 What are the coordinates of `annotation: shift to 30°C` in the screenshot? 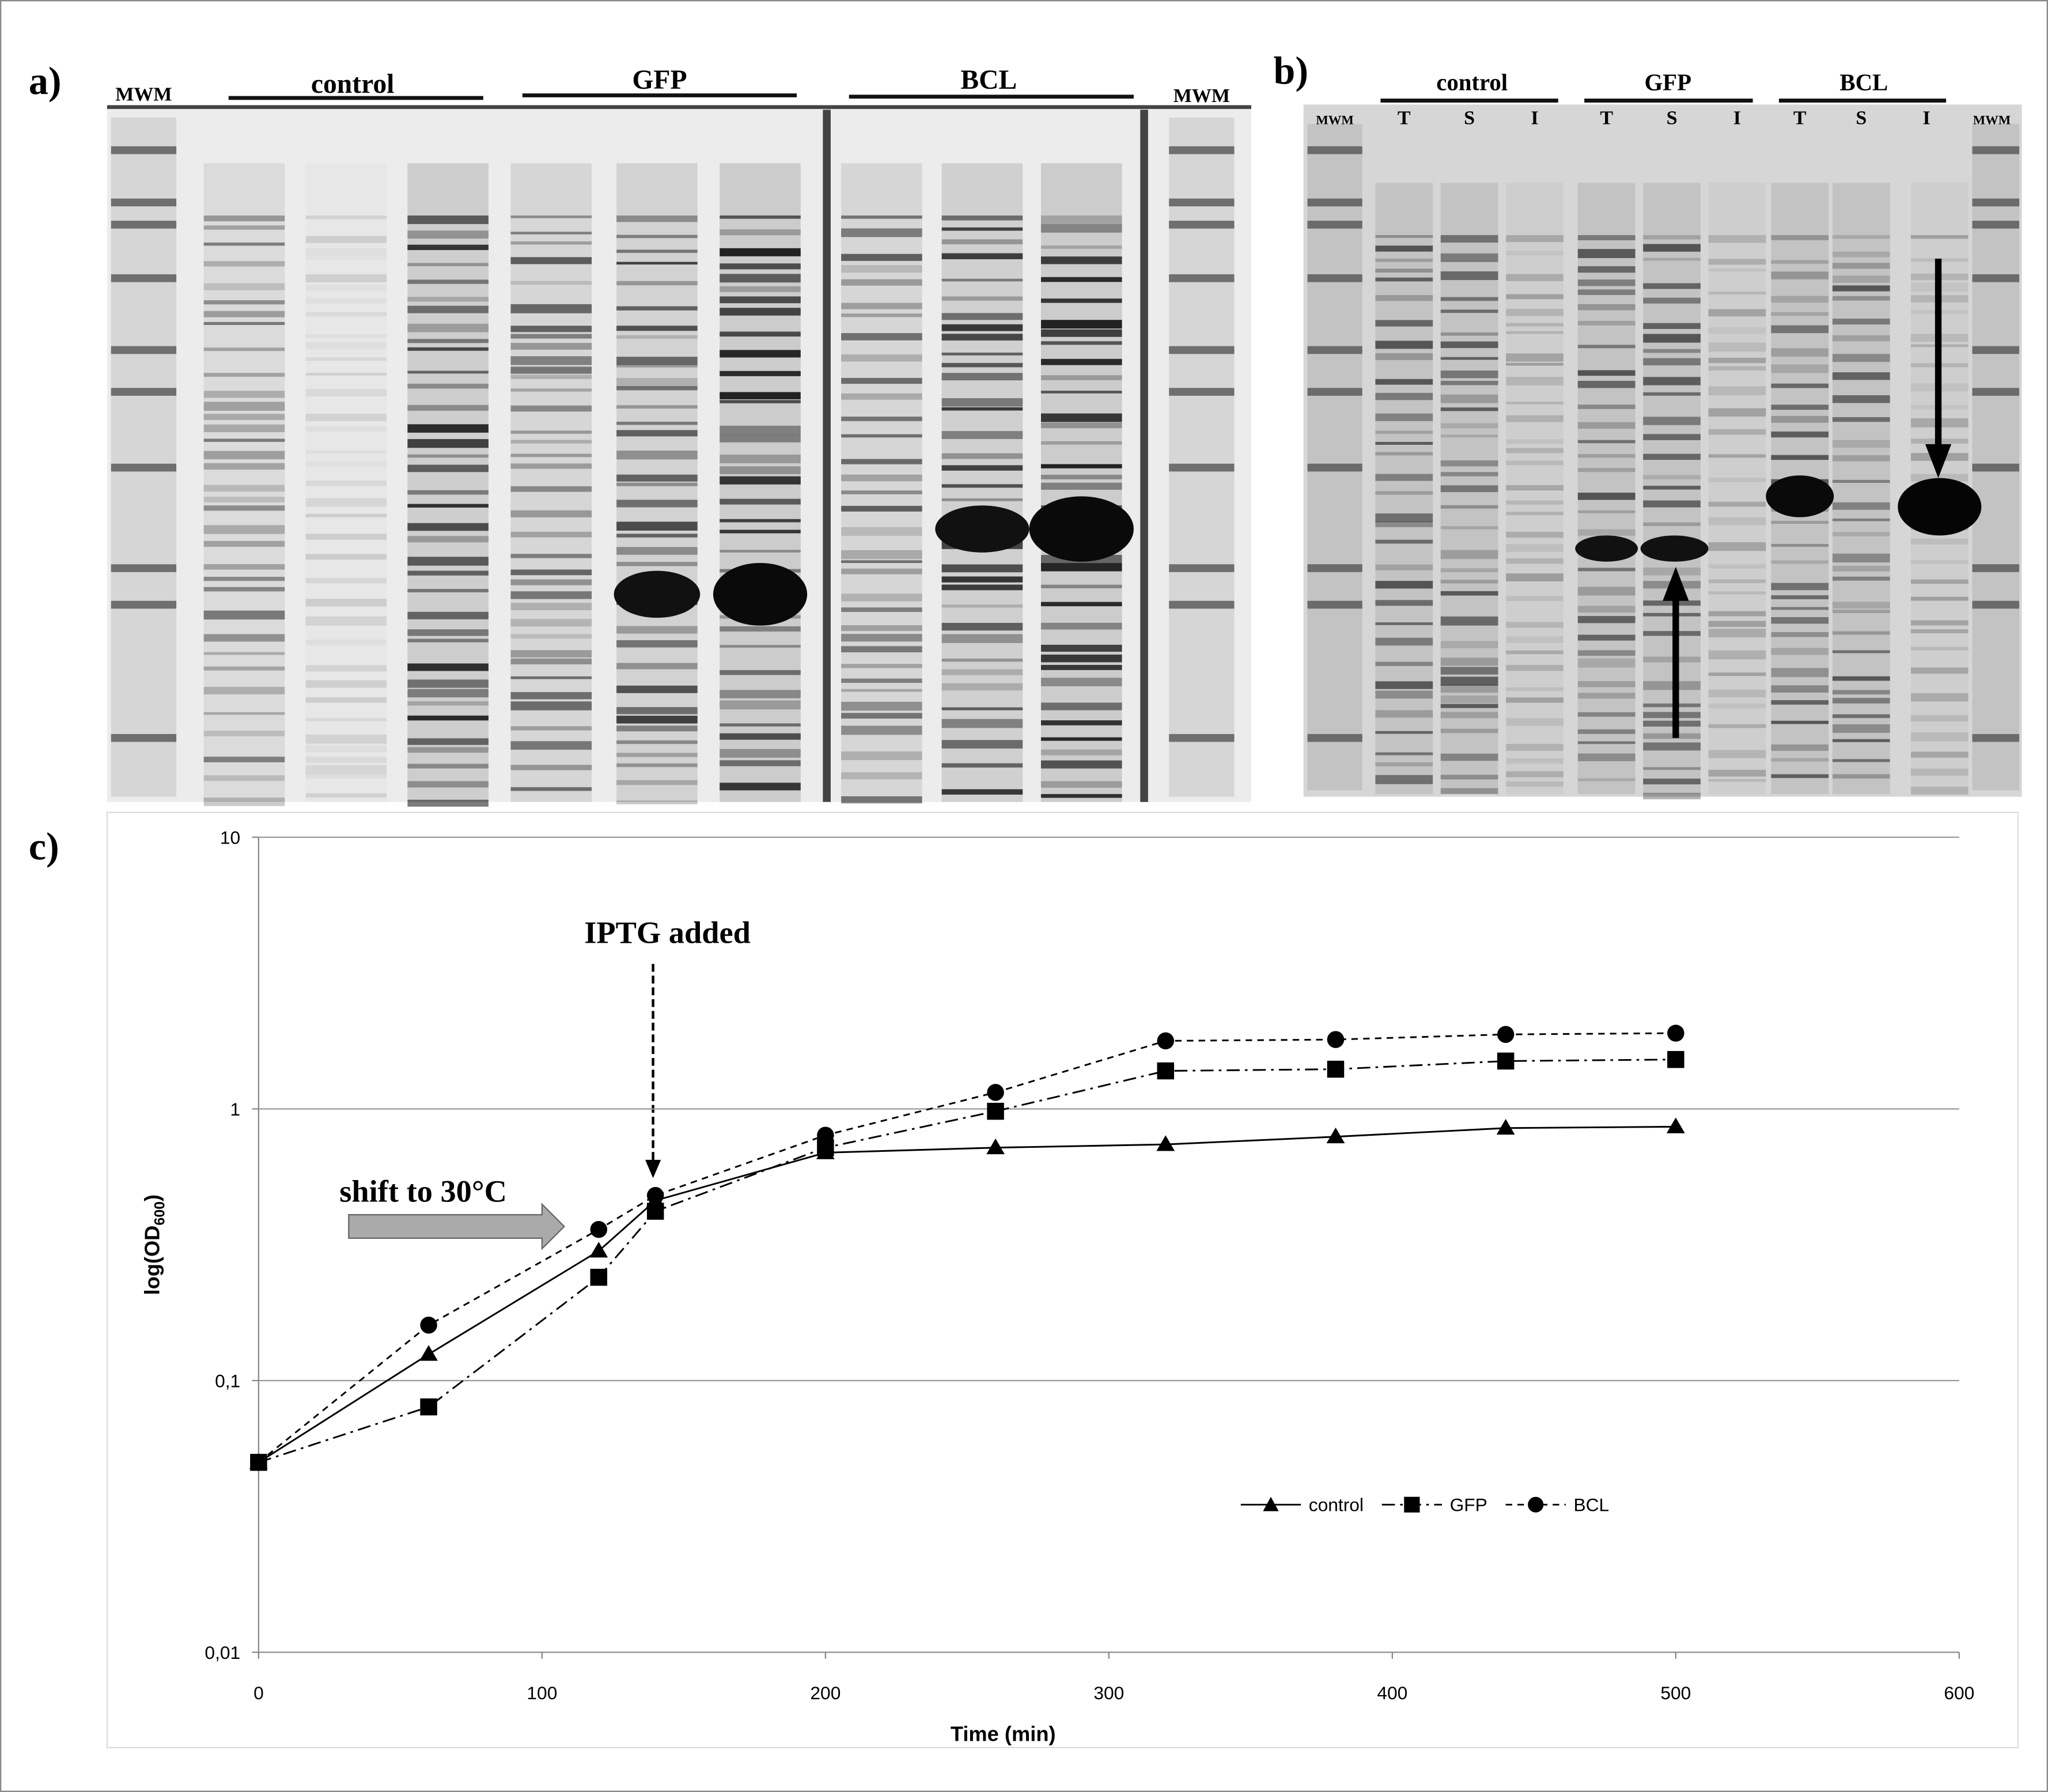 It's located at (423, 1191).